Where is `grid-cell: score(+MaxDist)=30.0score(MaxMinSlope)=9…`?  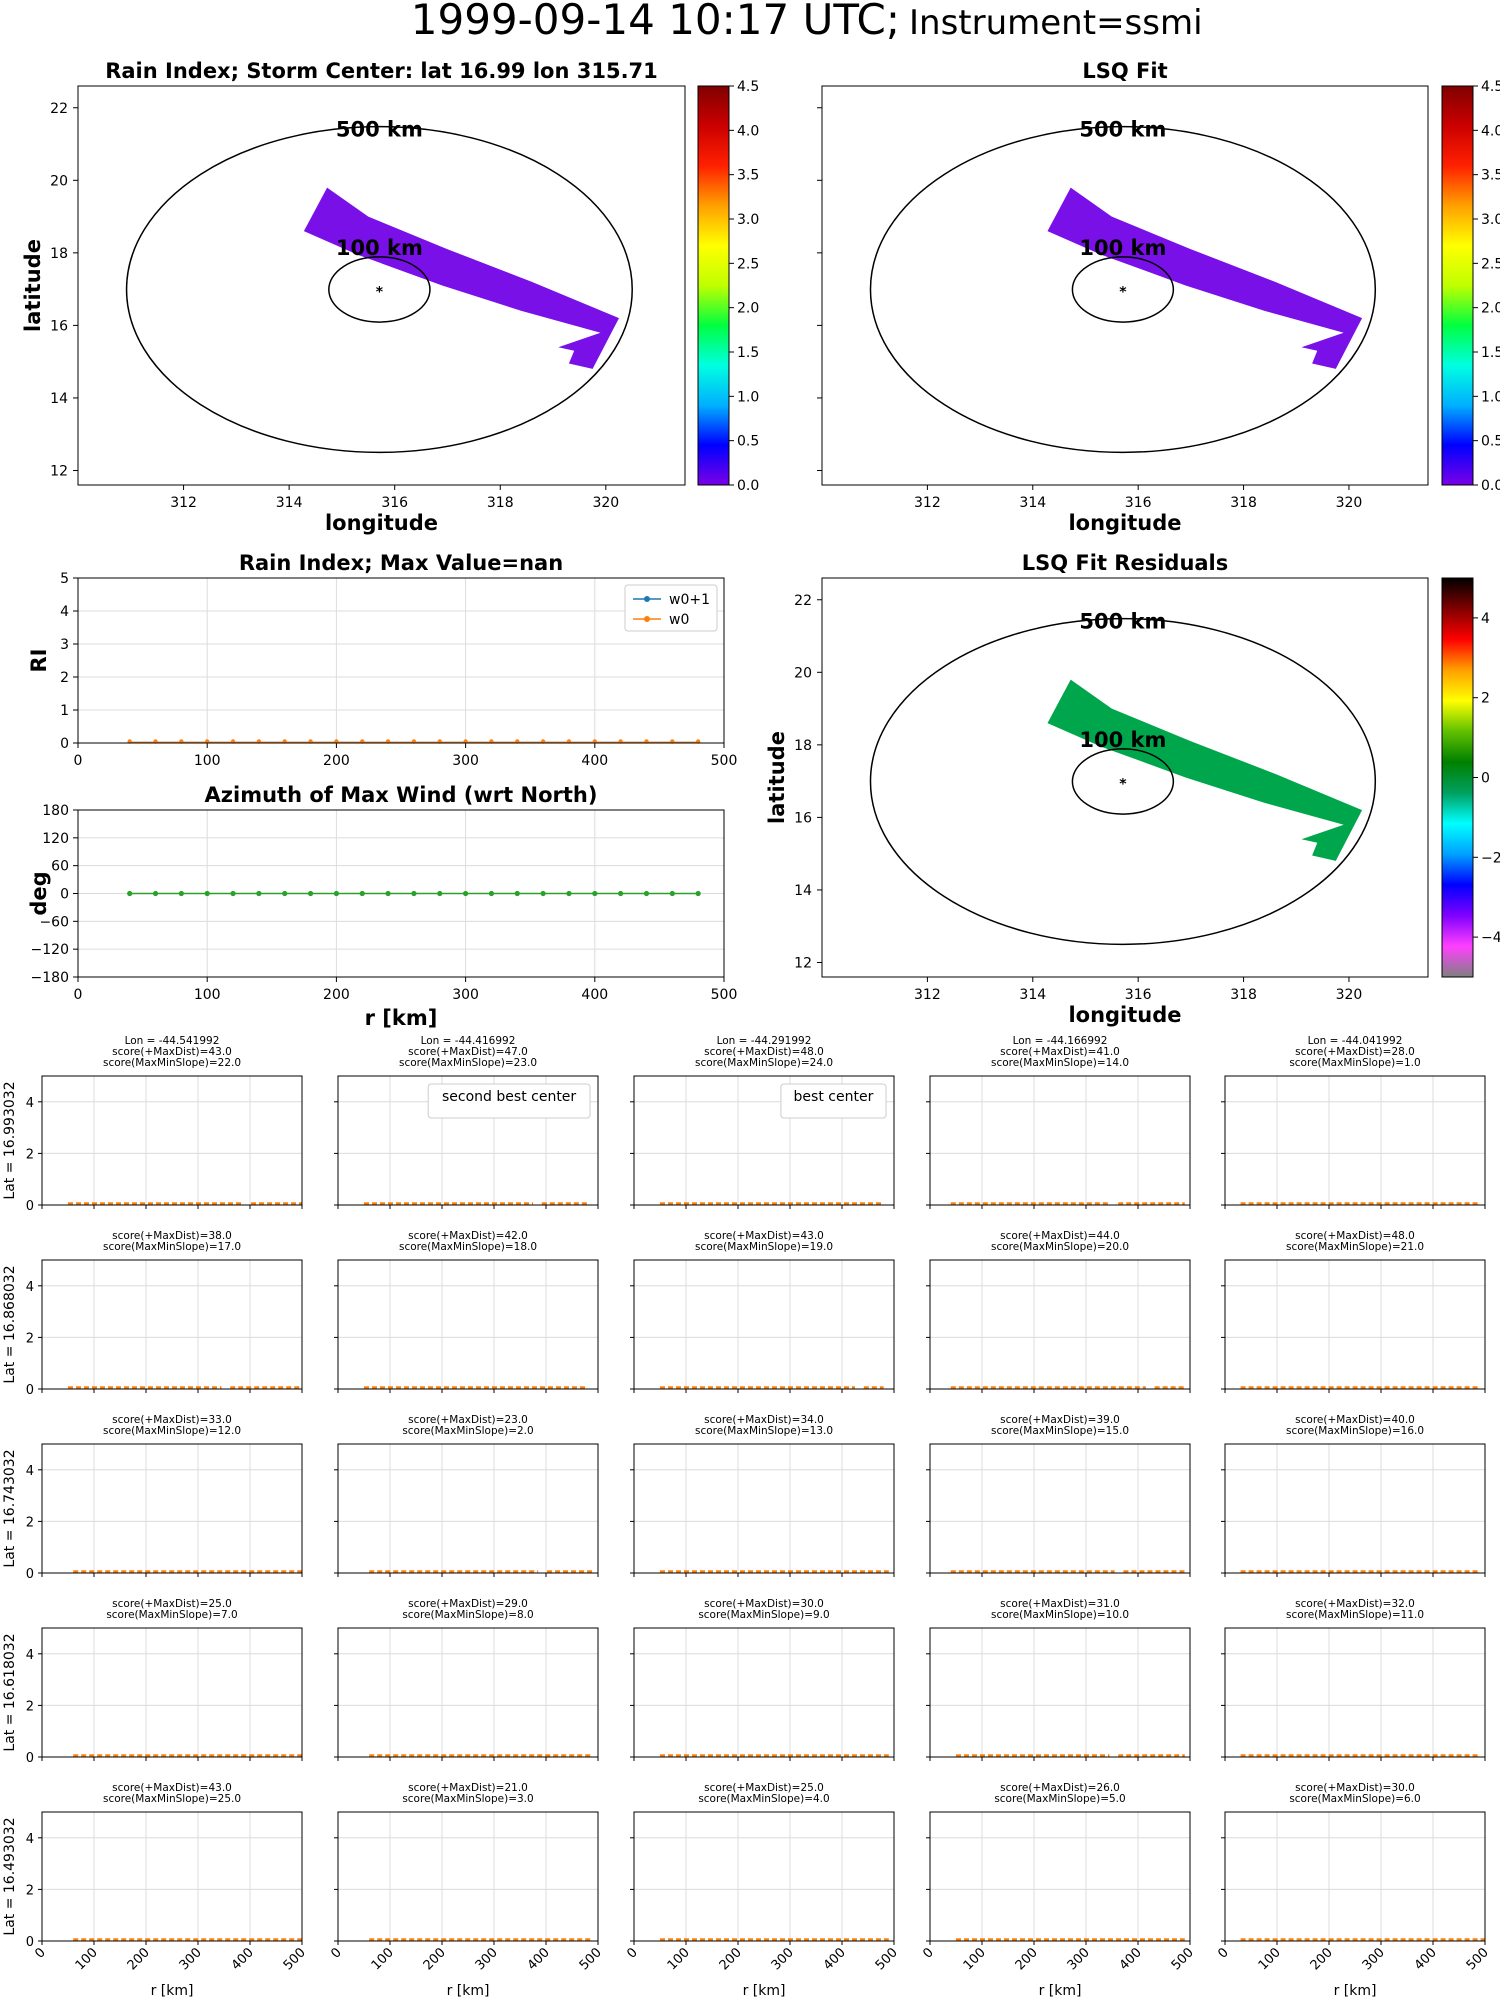
grid-cell: score(+MaxDist)=30.0score(MaxMinSlope)=9… is located at coordinates (762, 1679).